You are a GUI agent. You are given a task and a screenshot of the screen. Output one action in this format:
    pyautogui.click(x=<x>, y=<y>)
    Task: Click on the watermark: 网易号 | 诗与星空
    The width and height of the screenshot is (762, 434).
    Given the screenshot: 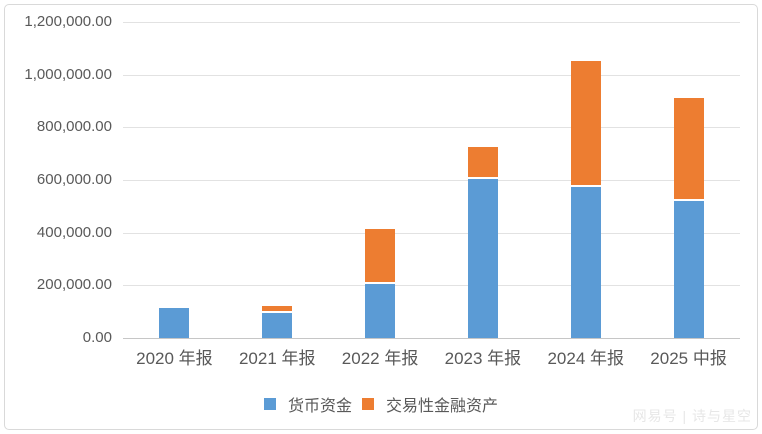 What is the action you would take?
    pyautogui.click(x=692, y=416)
    